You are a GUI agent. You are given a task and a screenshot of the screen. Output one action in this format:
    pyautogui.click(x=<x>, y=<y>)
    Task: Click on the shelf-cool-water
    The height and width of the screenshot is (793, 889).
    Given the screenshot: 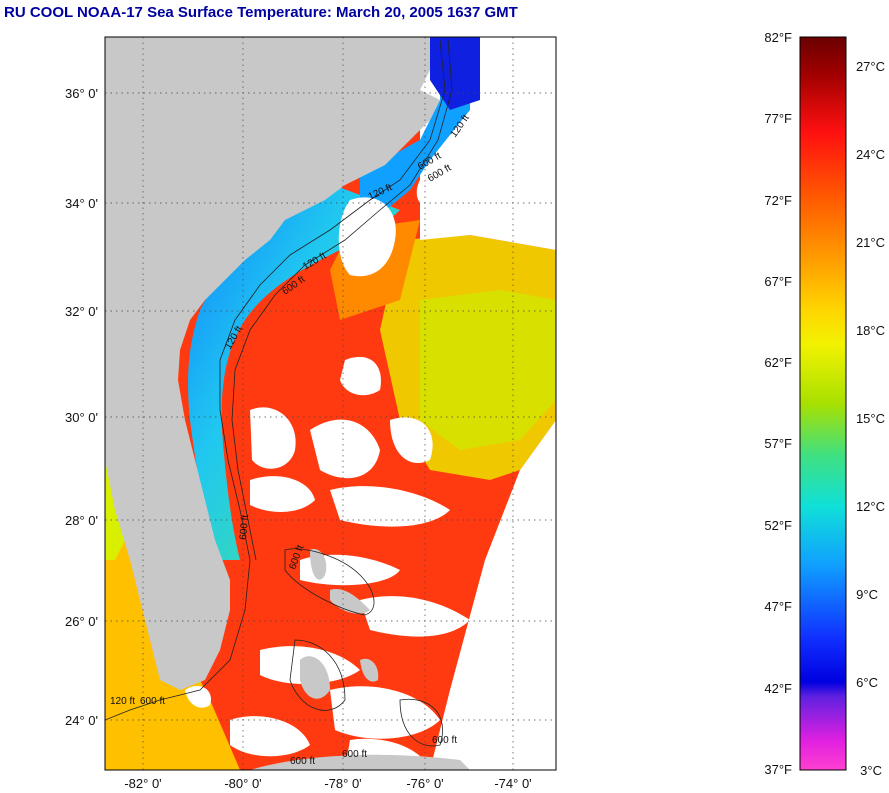 What is the action you would take?
    pyautogui.click(x=294, y=370)
    